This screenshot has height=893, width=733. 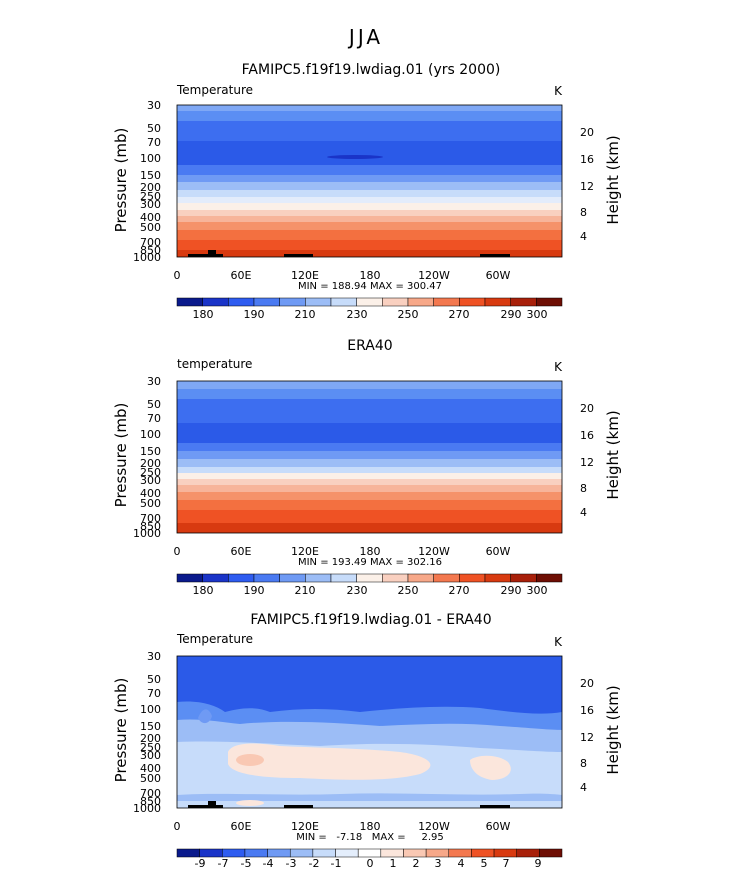 What do you see at coordinates (223, 863) in the screenshot?
I see `colorbar-label: -7` at bounding box center [223, 863].